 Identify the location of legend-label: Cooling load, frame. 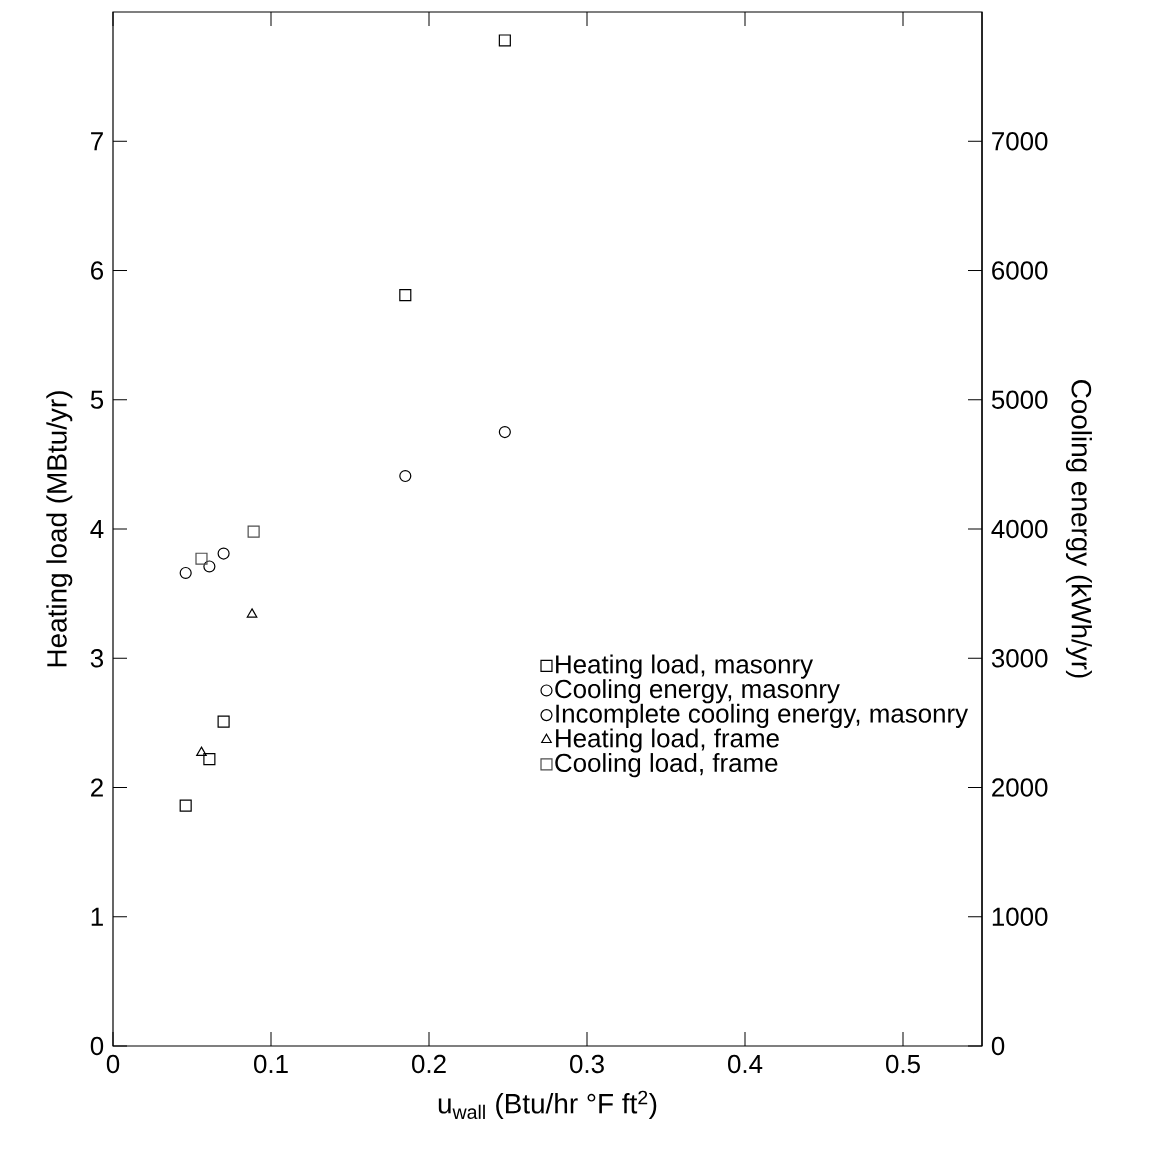
(666, 765).